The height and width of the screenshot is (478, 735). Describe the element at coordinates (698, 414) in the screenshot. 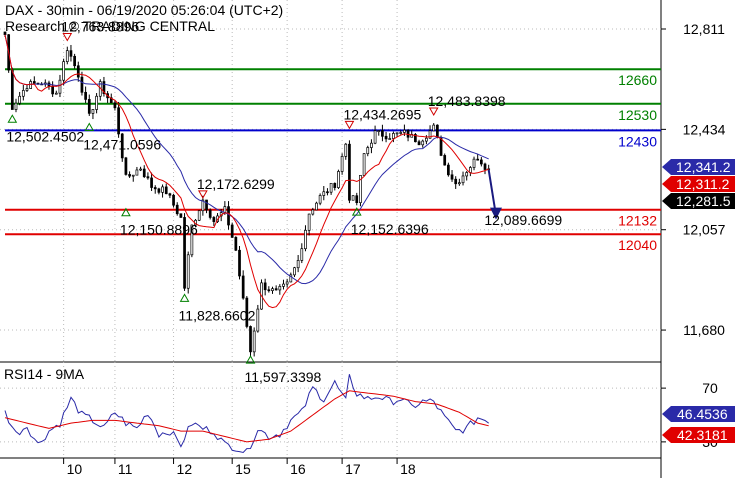

I see `rsi-badge-rsi` at that location.